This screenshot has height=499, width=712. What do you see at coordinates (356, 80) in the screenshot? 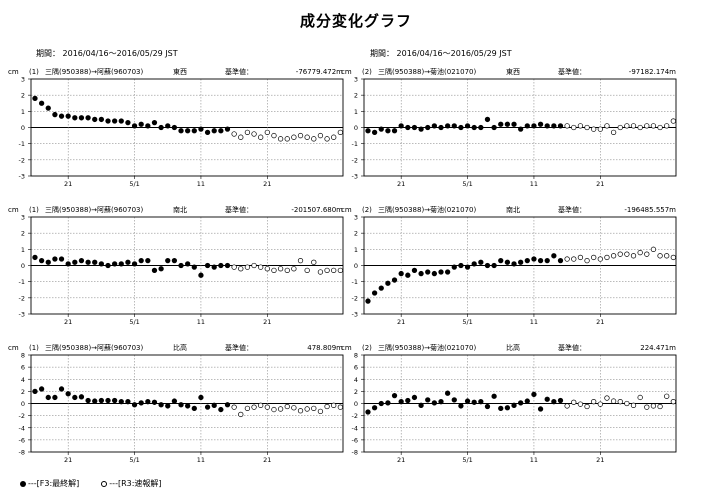
I see `chart-2-ytick-label: 3` at bounding box center [356, 80].